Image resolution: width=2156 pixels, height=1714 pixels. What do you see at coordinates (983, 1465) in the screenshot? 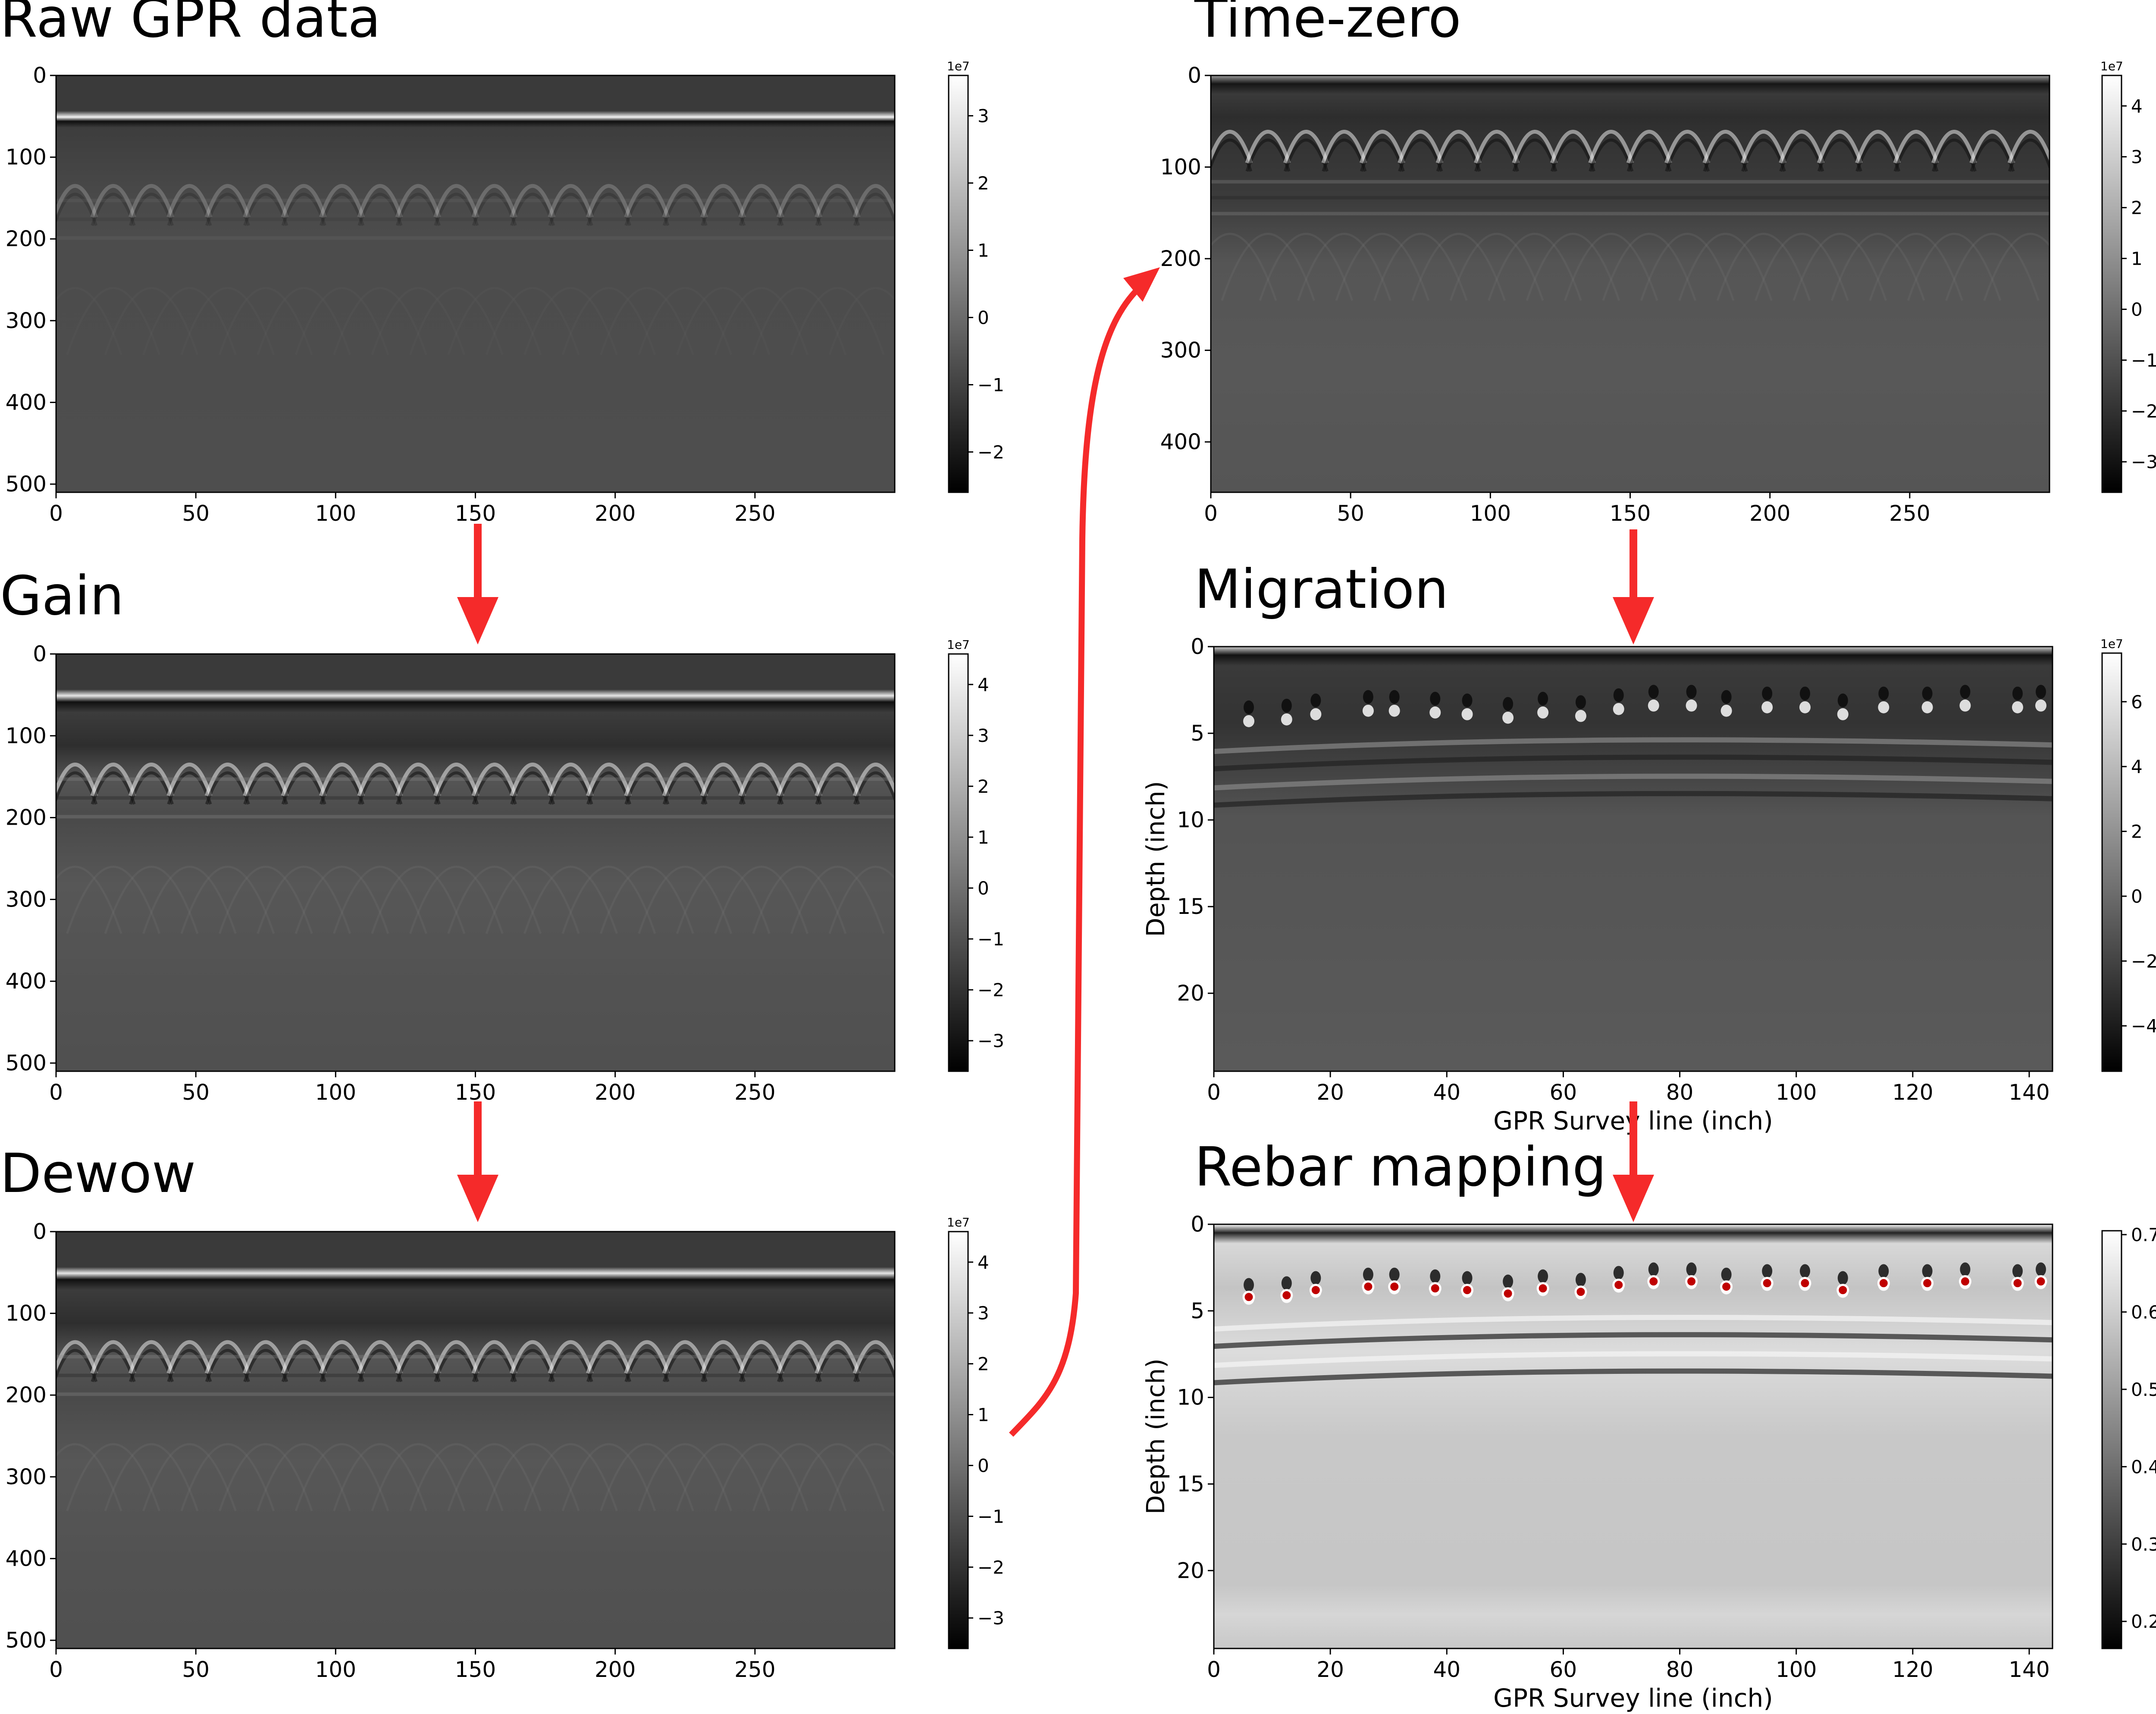
I see `colorbar-tick-label: 0` at bounding box center [983, 1465].